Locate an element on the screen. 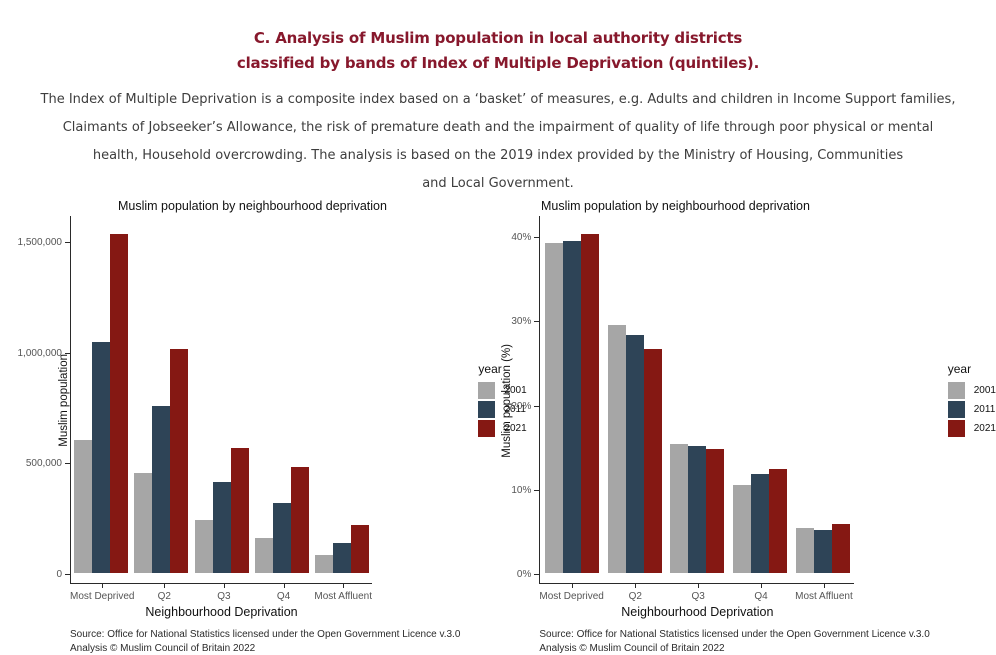 Image resolution: width=996 pixels, height=655 pixels. legend-item-2001: 2001 is located at coordinates (972, 390).